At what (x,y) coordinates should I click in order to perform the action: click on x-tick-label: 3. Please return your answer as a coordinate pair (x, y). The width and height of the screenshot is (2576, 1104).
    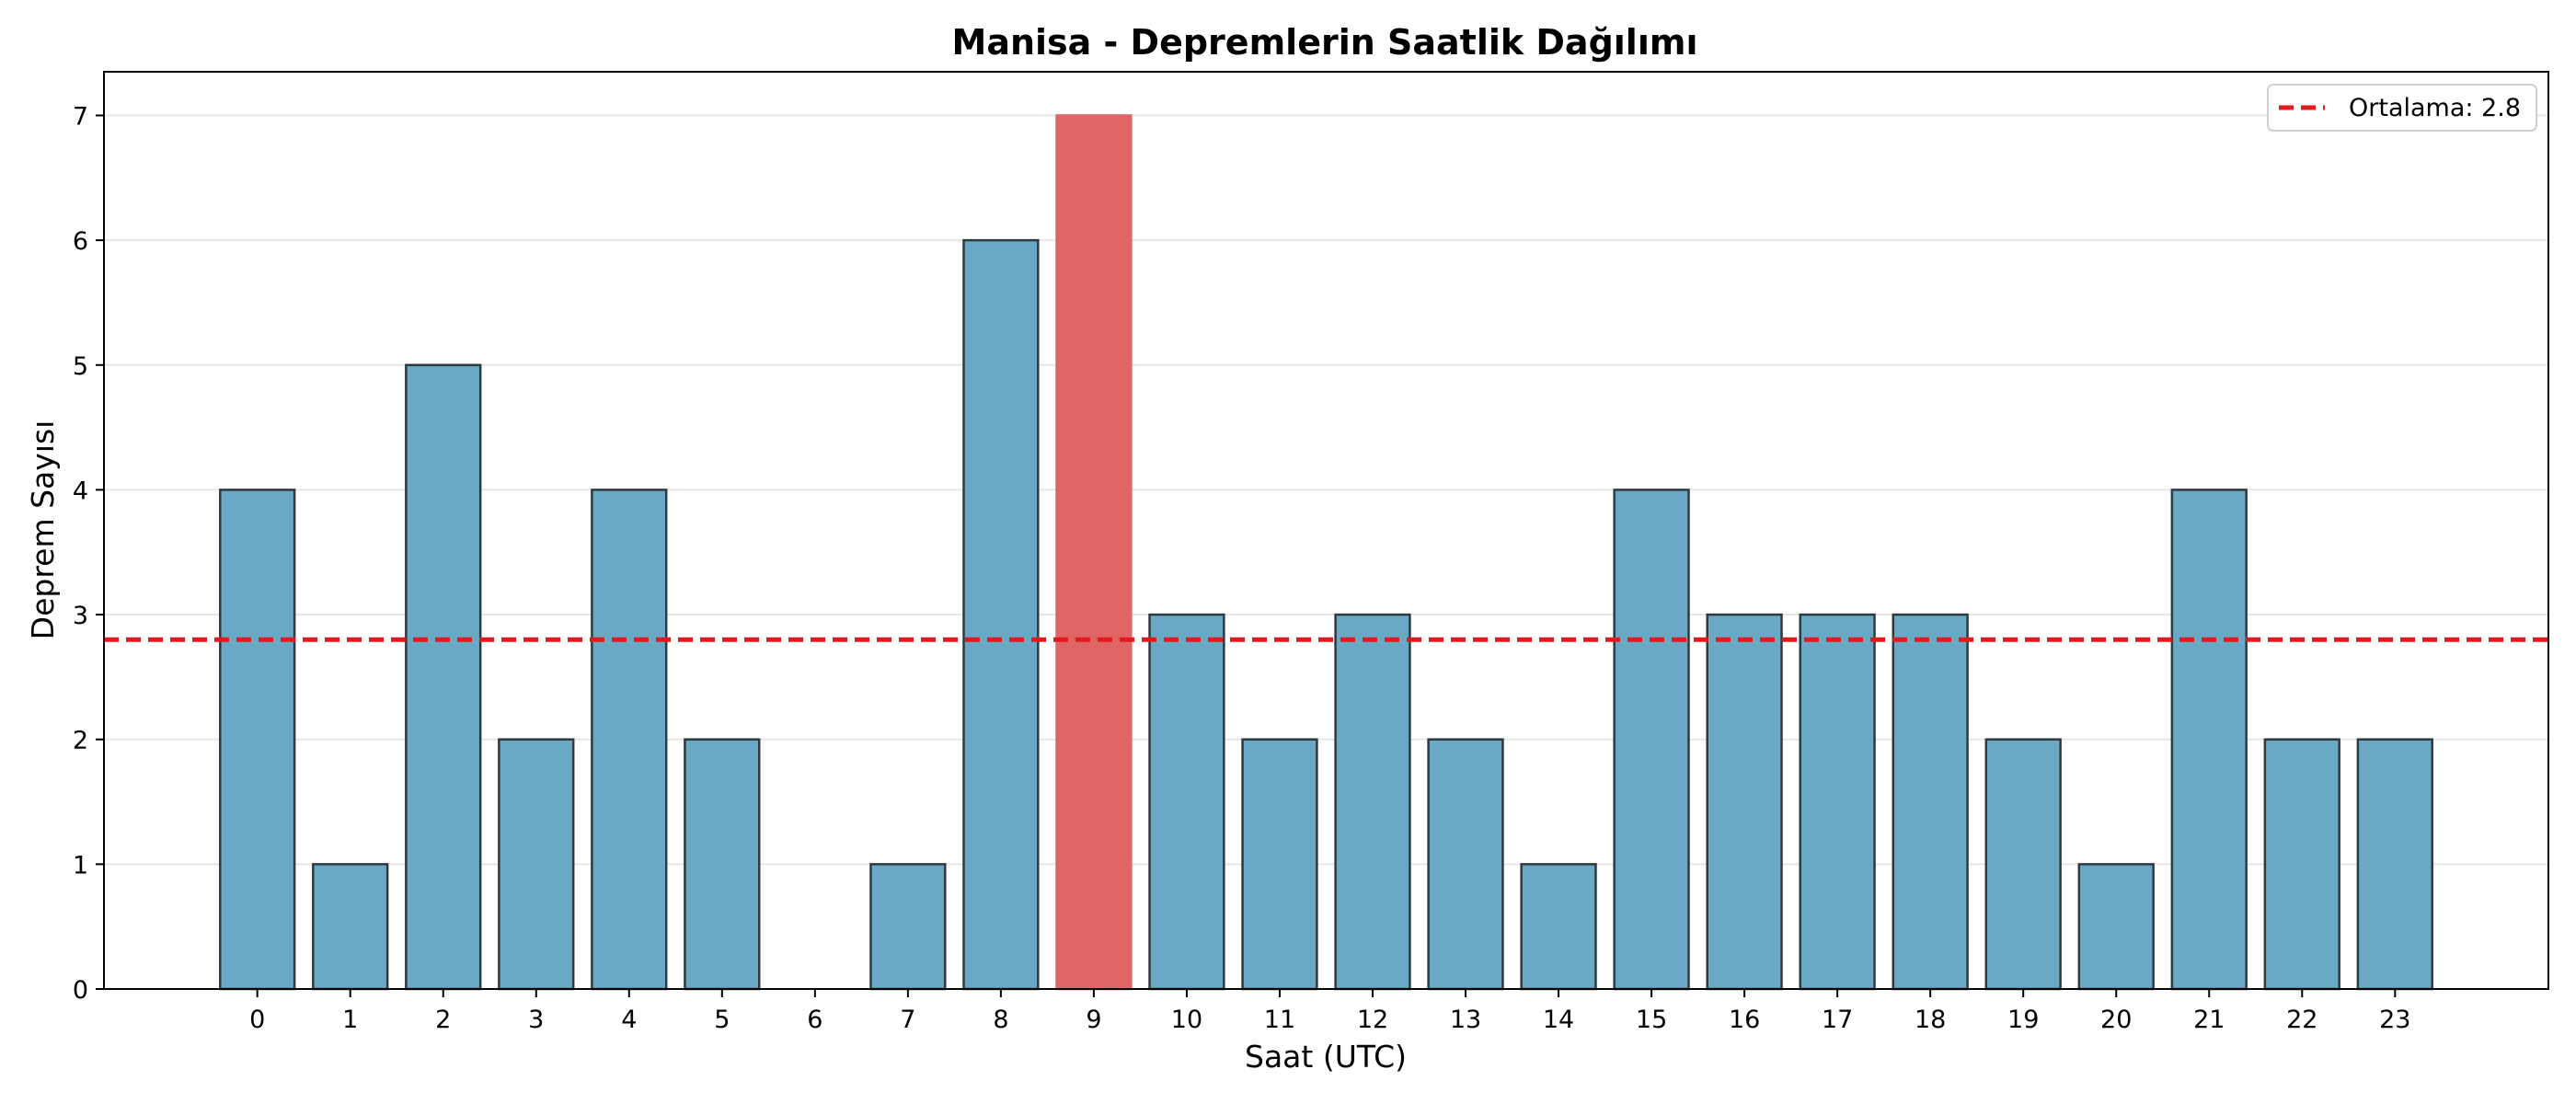
    Looking at the image, I should click on (536, 1020).